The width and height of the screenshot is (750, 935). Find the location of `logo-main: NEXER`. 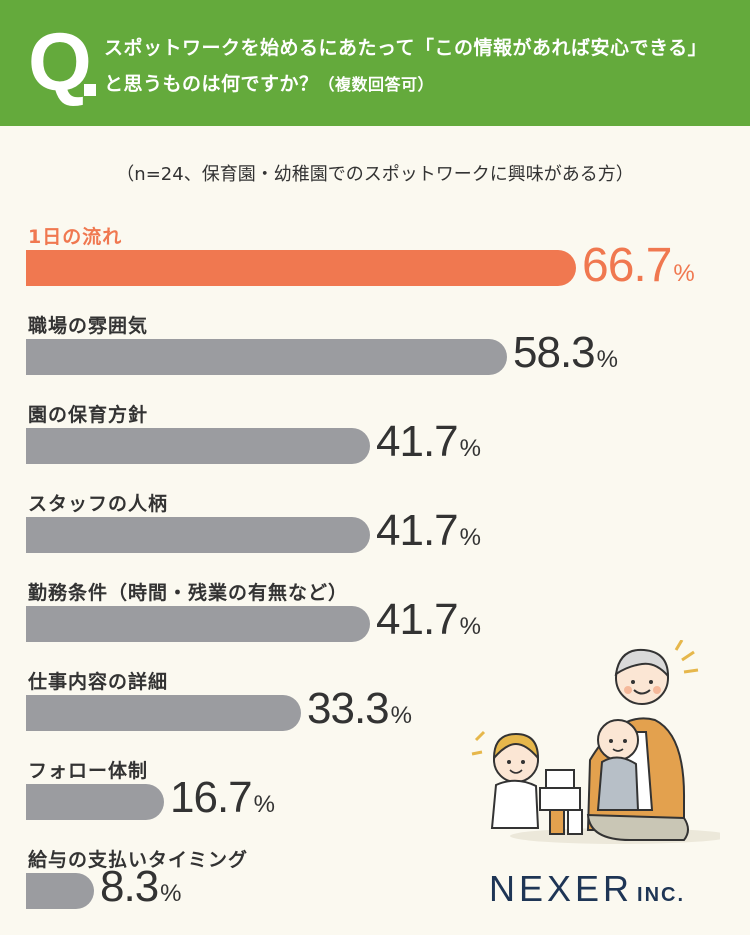

logo-main: NEXER is located at coordinates (561, 888).